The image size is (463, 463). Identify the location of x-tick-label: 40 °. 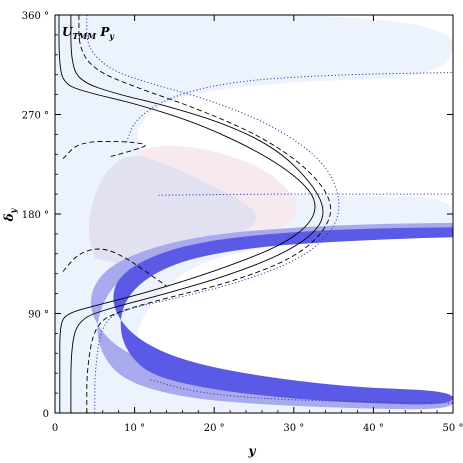
(373, 428).